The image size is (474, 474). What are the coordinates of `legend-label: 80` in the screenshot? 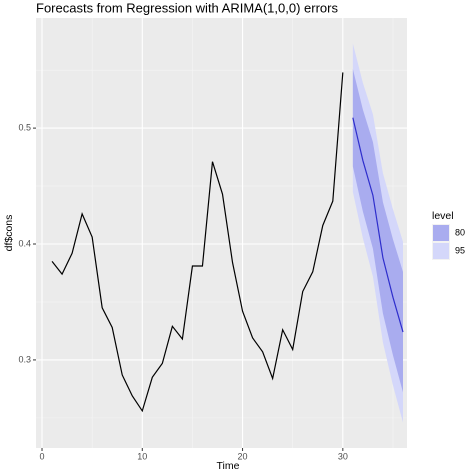 It's located at (460, 232).